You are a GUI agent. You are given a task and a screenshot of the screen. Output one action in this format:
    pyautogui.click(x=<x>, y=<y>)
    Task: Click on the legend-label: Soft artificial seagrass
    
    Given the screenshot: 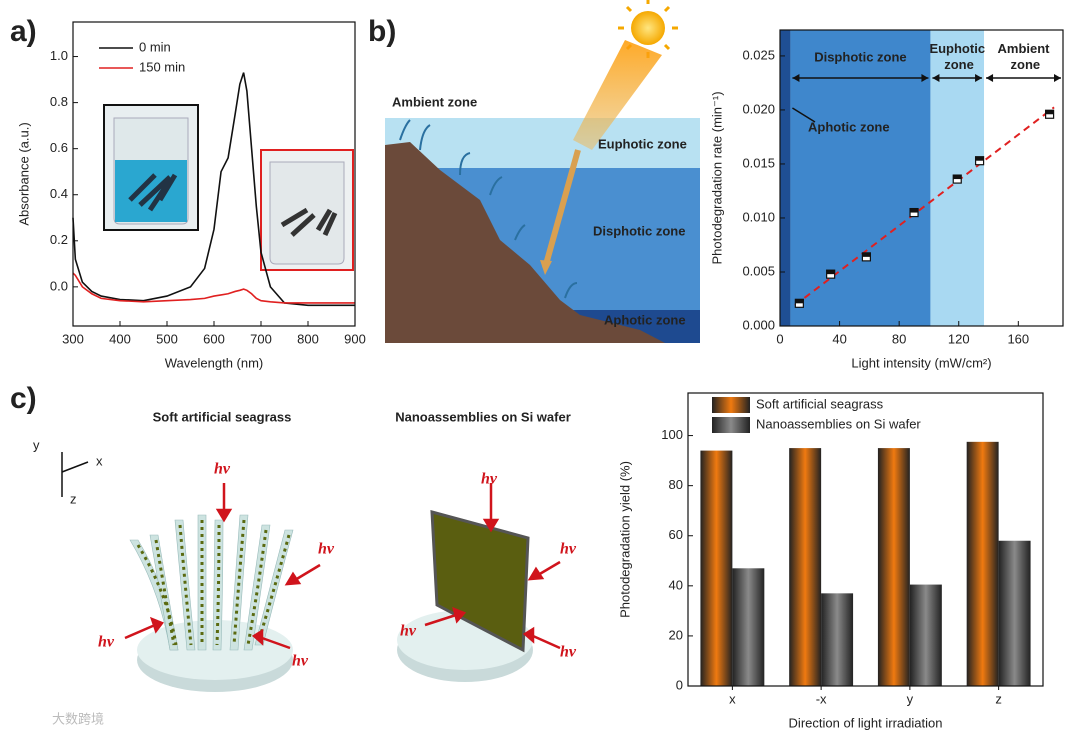 What is the action you would take?
    pyautogui.click(x=820, y=403)
    